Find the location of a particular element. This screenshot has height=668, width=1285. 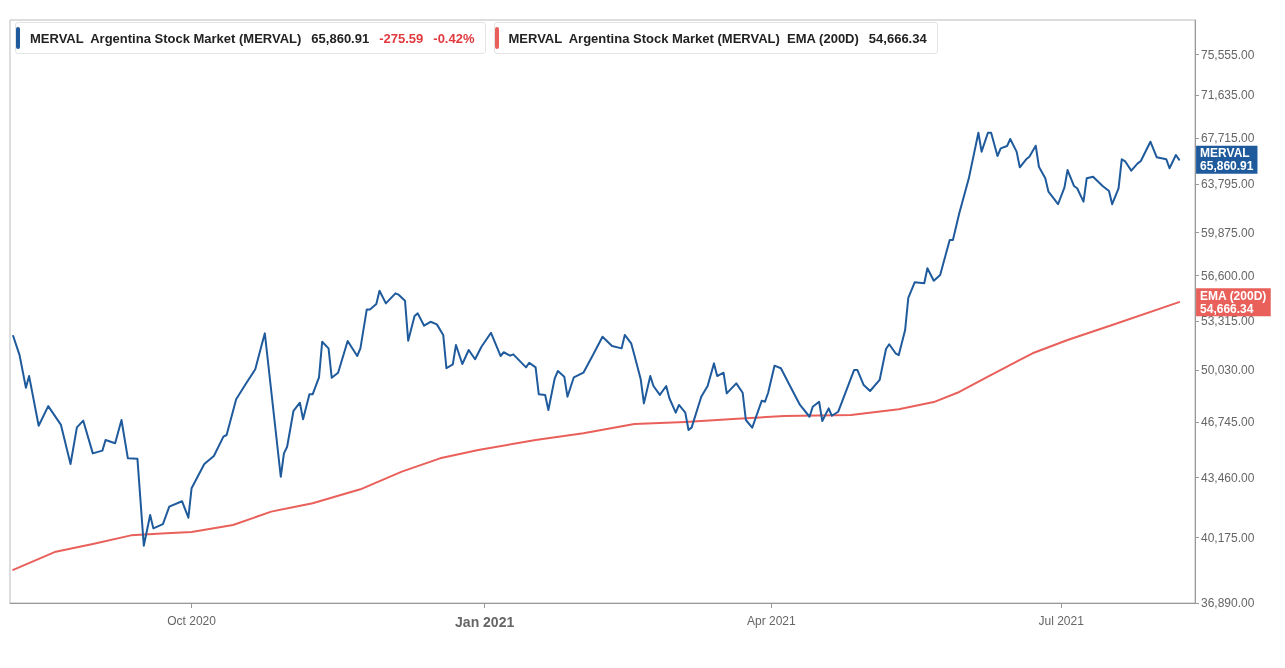

x-tick-label: Oct 2020 is located at coordinates (192, 621).